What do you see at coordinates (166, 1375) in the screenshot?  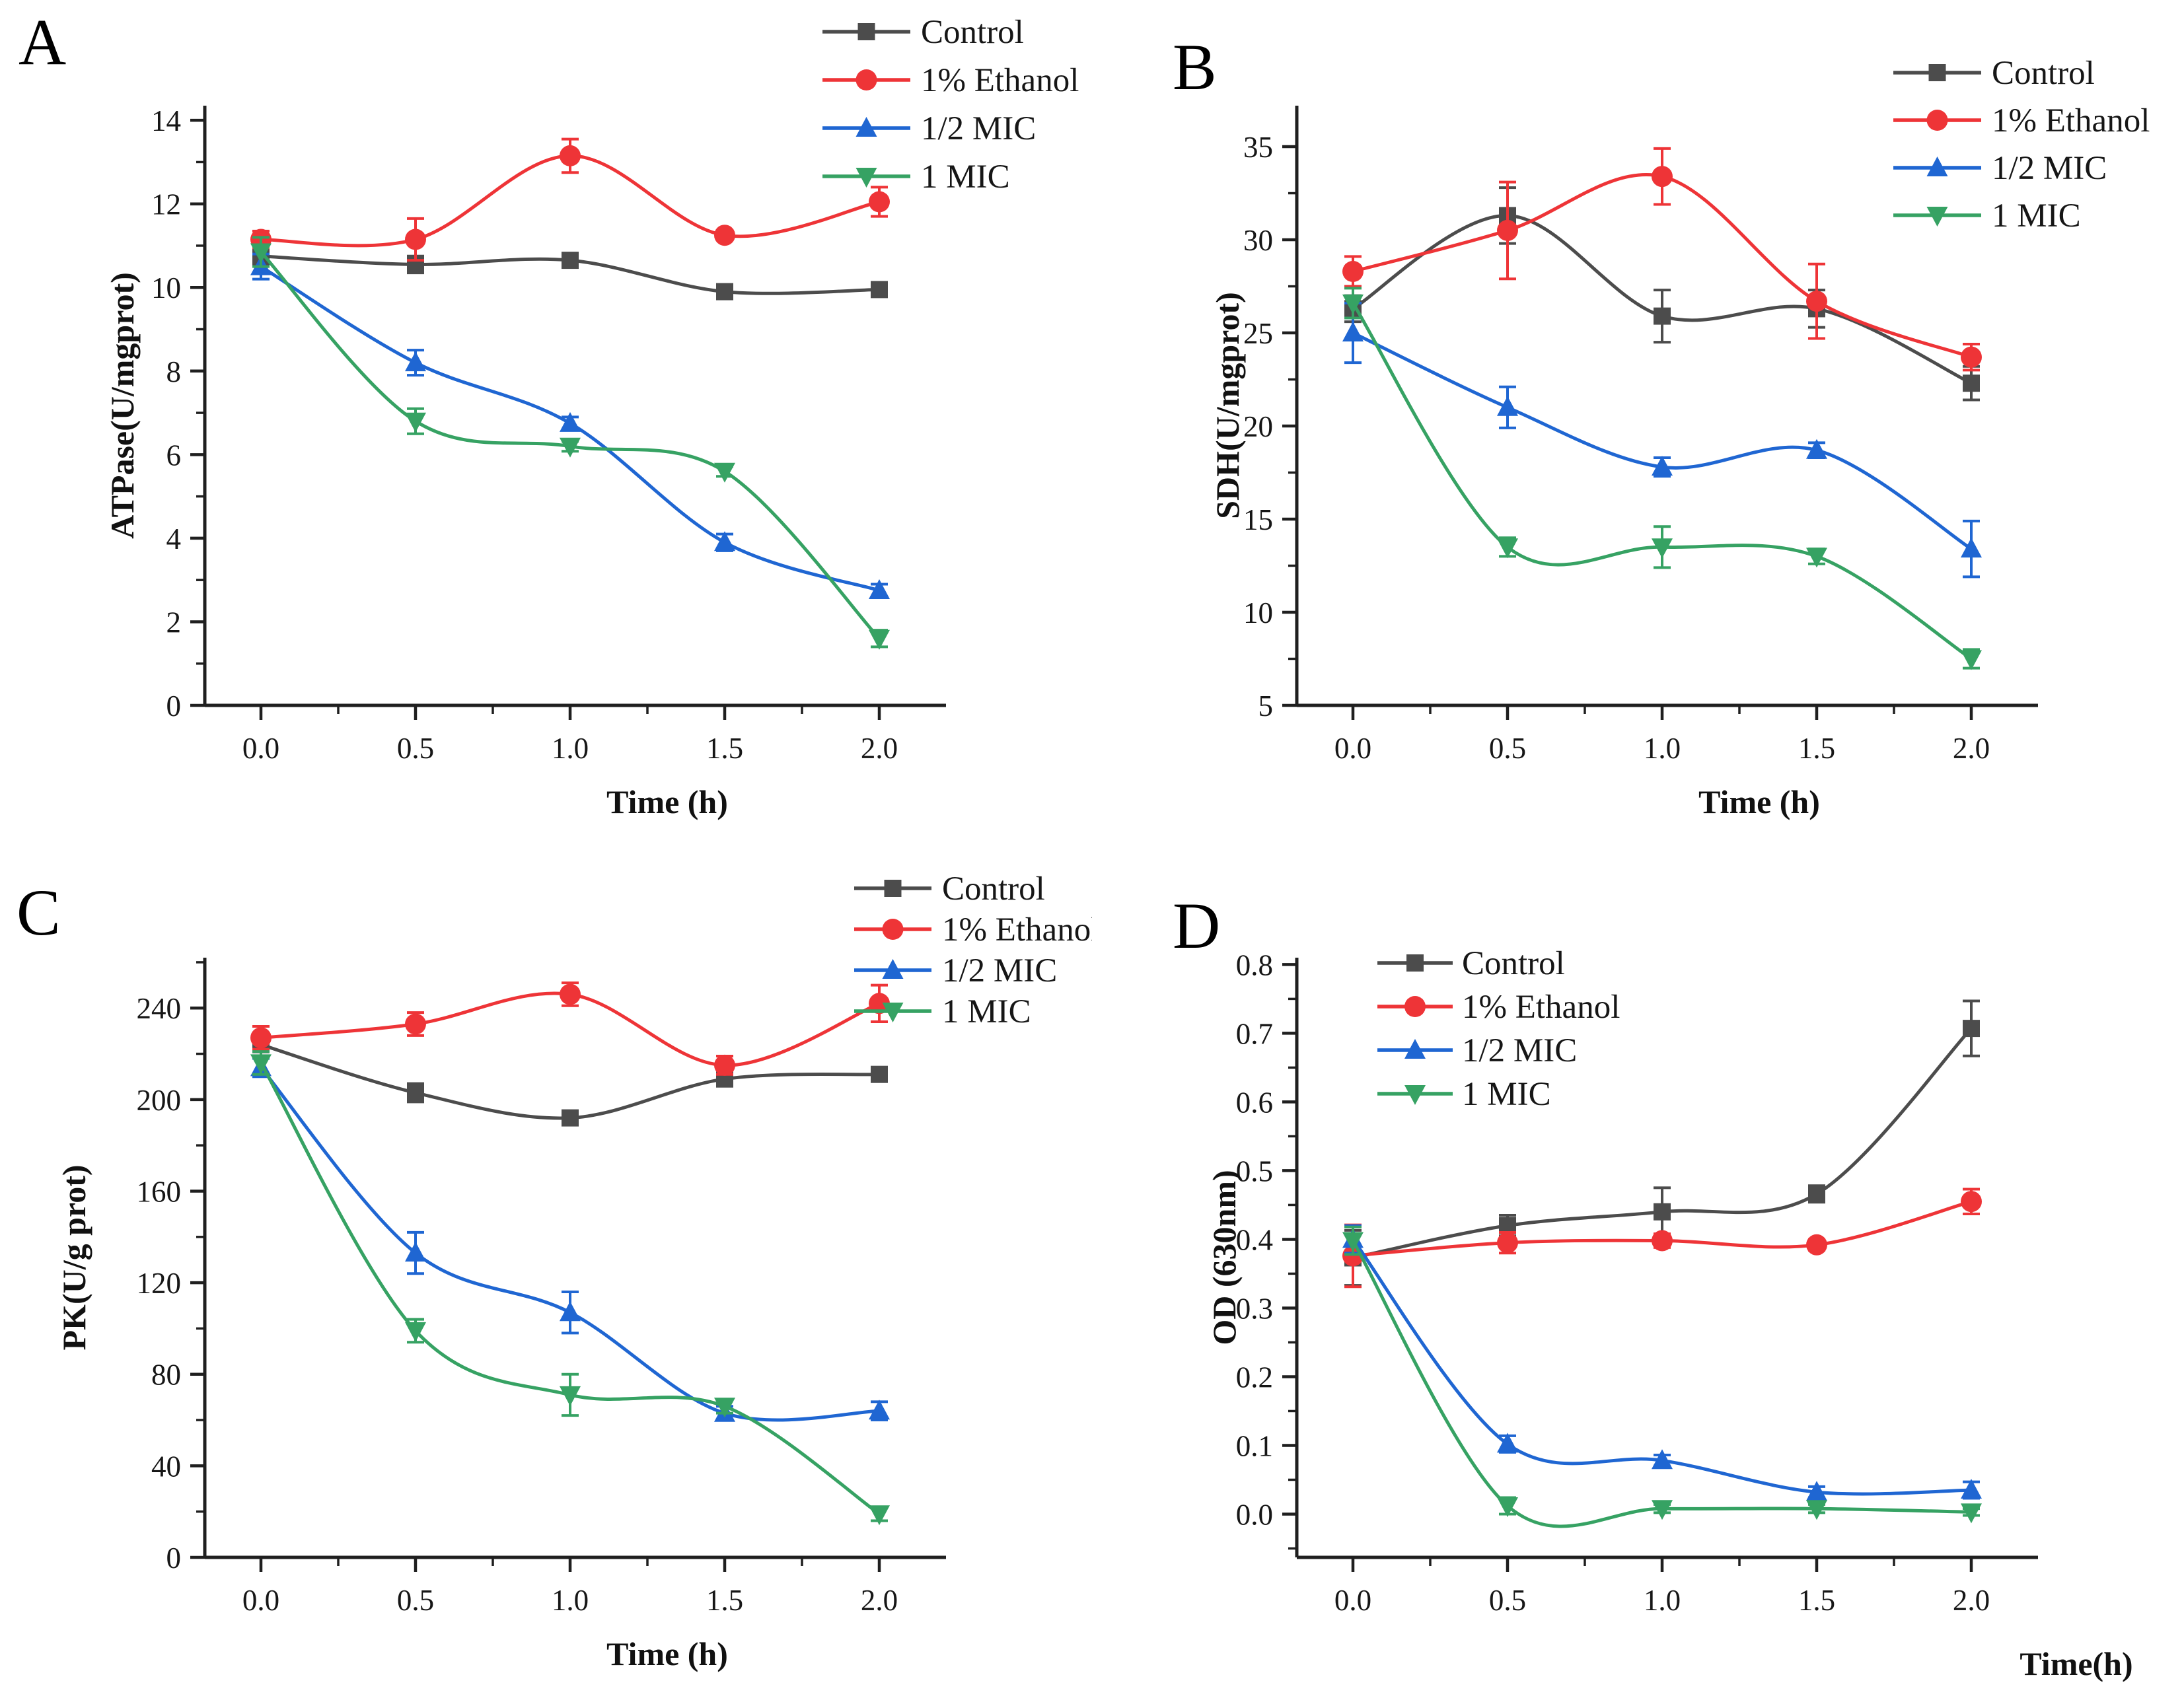 I see `y-tick-label: 80` at bounding box center [166, 1375].